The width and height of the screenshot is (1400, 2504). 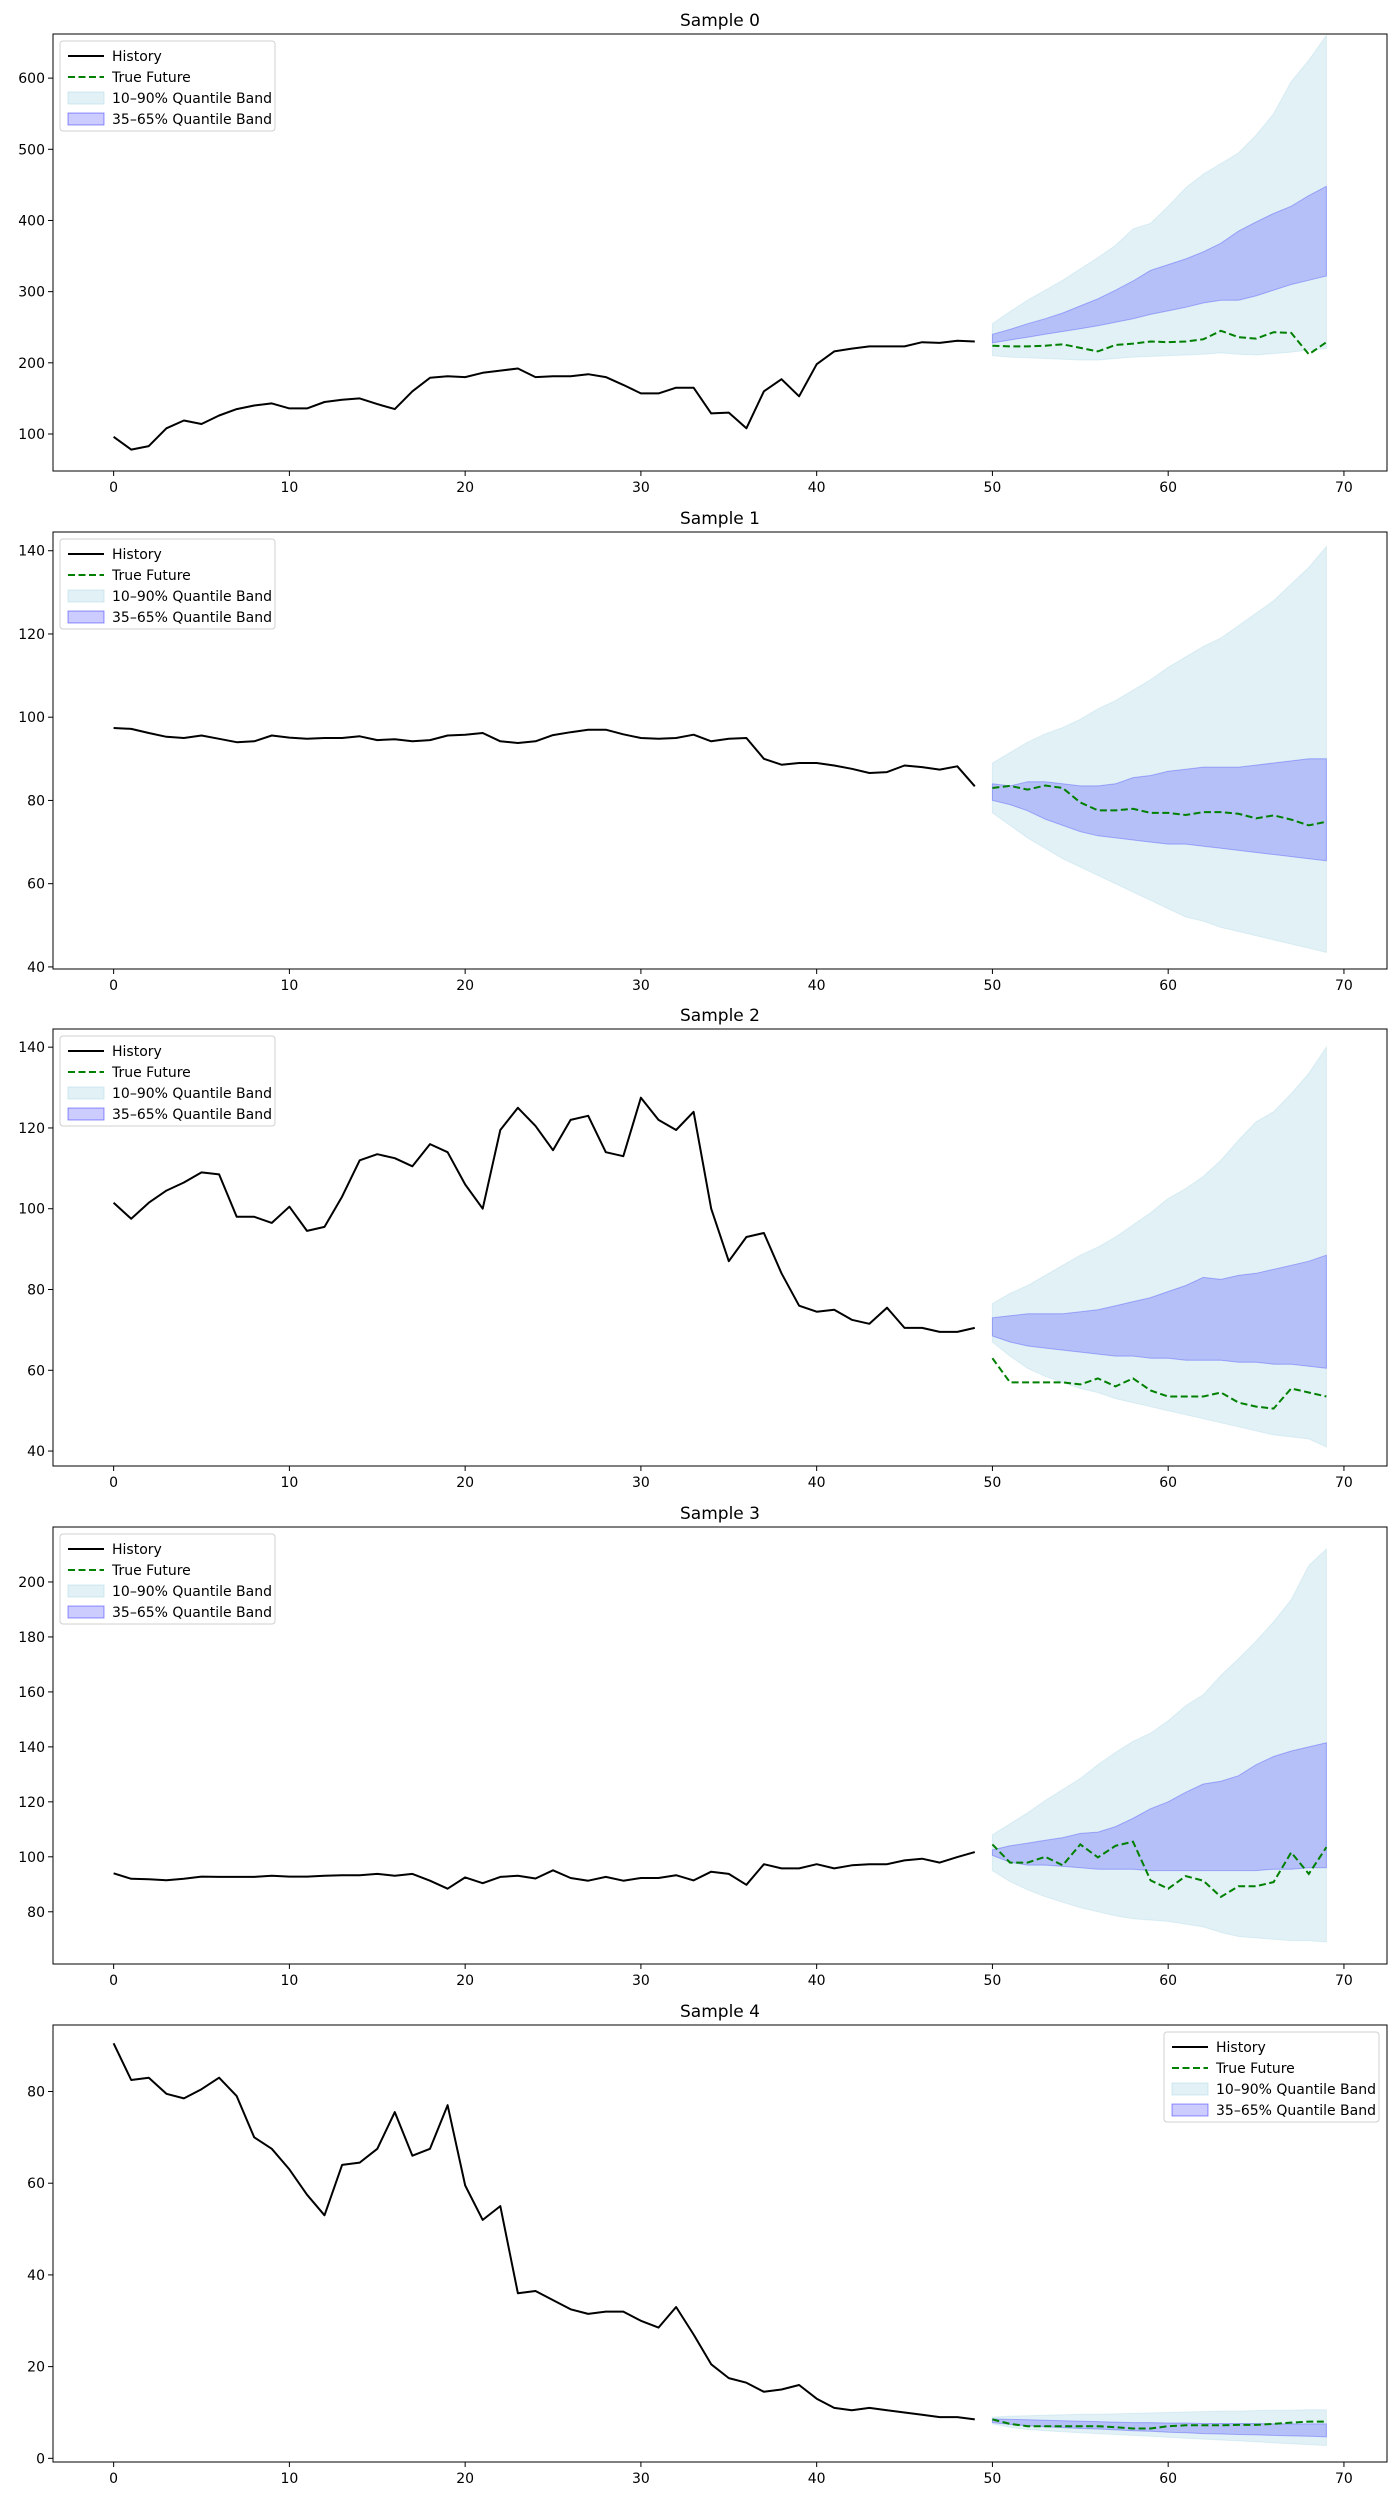 What do you see at coordinates (31, 150) in the screenshot?
I see `y-tick-label: 500` at bounding box center [31, 150].